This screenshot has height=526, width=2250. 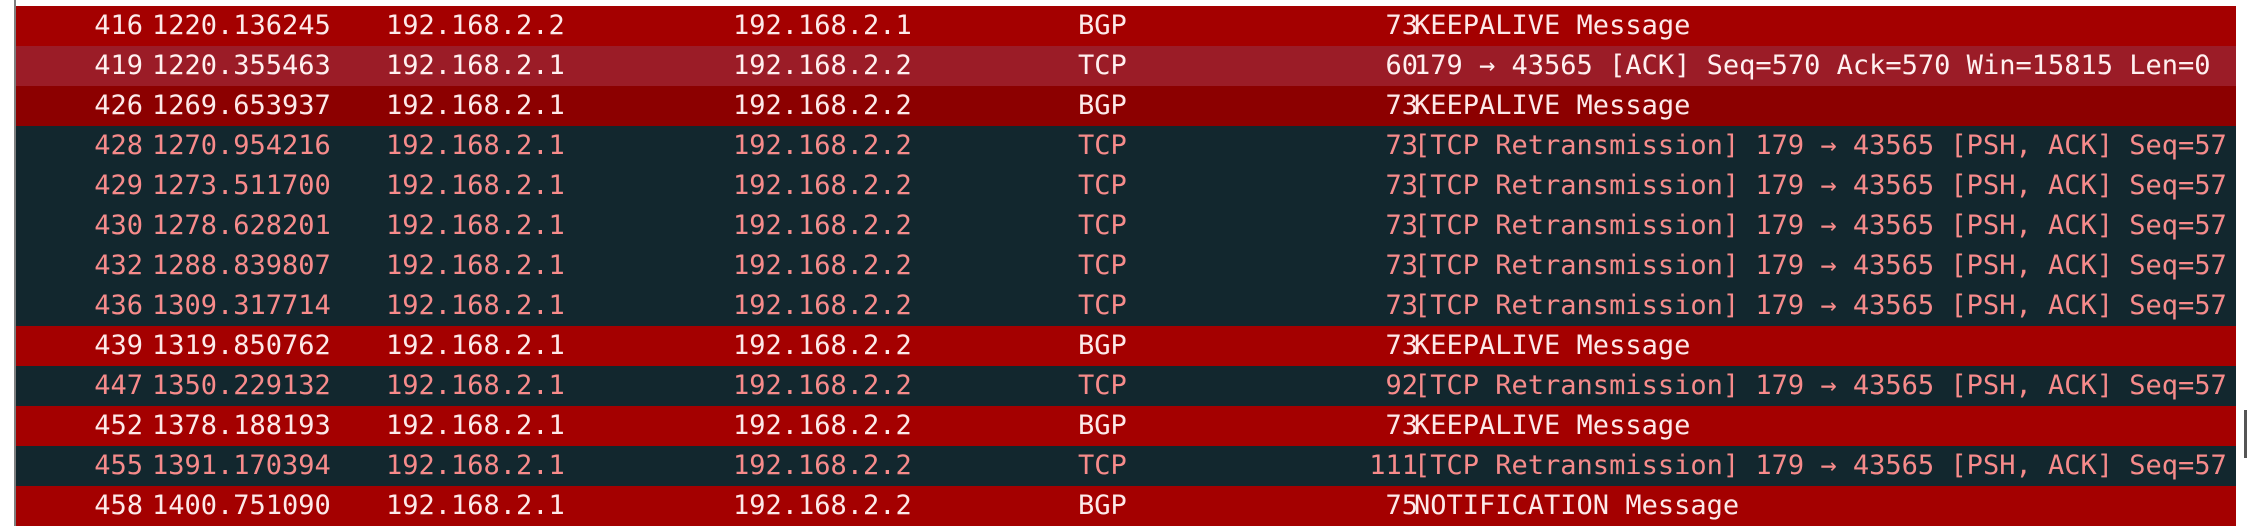 I want to click on packet-number: 419, so click(x=118, y=65).